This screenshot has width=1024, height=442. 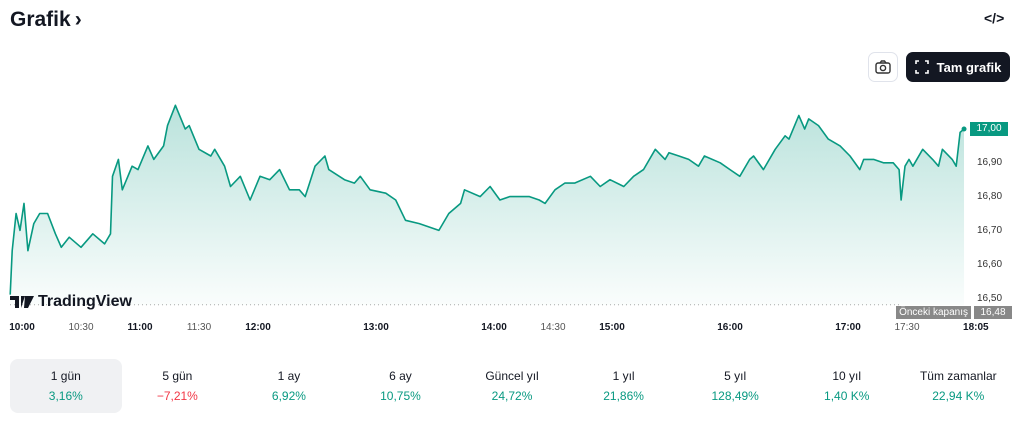 I want to click on period-label: 10 yıl, so click(x=847, y=376).